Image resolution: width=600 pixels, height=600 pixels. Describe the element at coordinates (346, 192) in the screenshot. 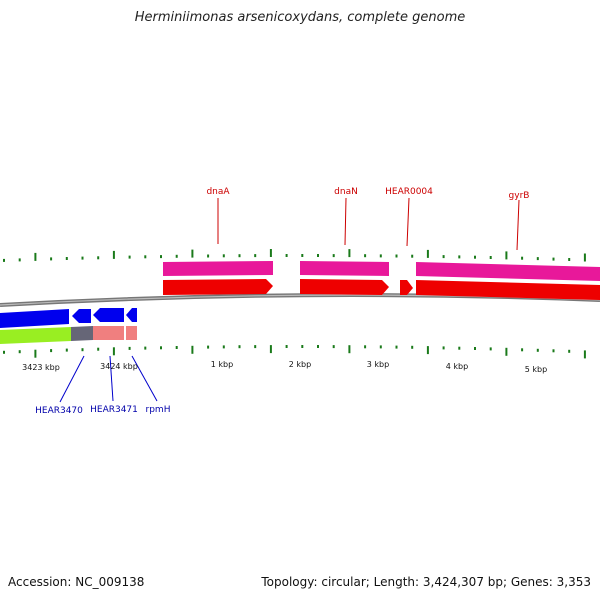

I see `gene-label-dnaN: dnaN` at that location.